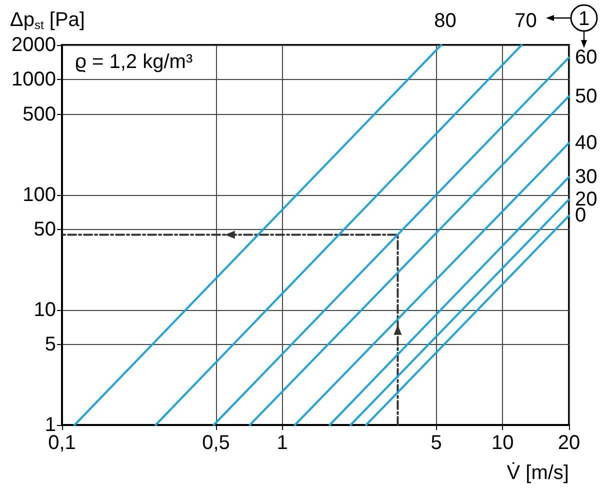 The width and height of the screenshot is (600, 498). I want to click on y-tick-label: 5, so click(50, 345).